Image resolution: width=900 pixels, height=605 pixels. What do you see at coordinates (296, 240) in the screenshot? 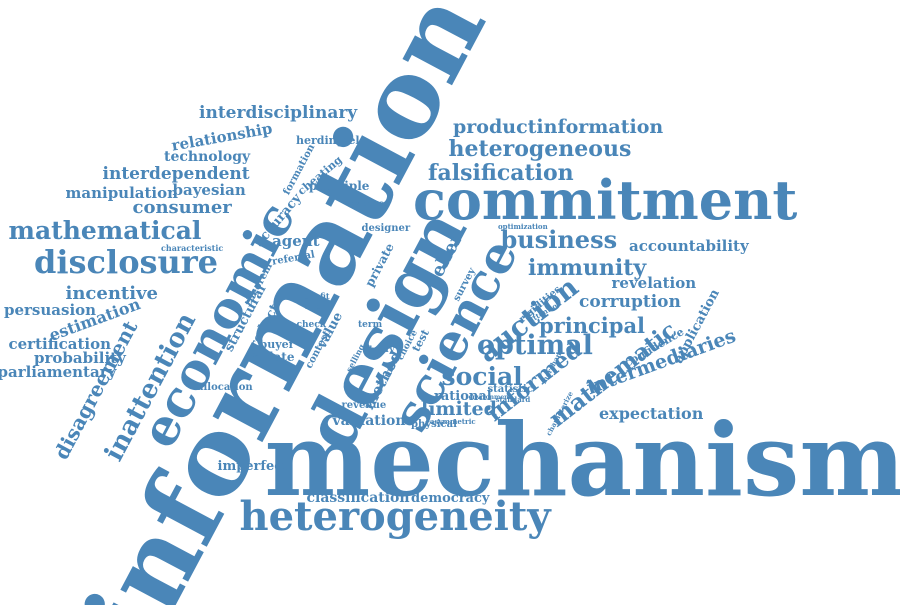
I see `word-agent: agent` at bounding box center [296, 240].